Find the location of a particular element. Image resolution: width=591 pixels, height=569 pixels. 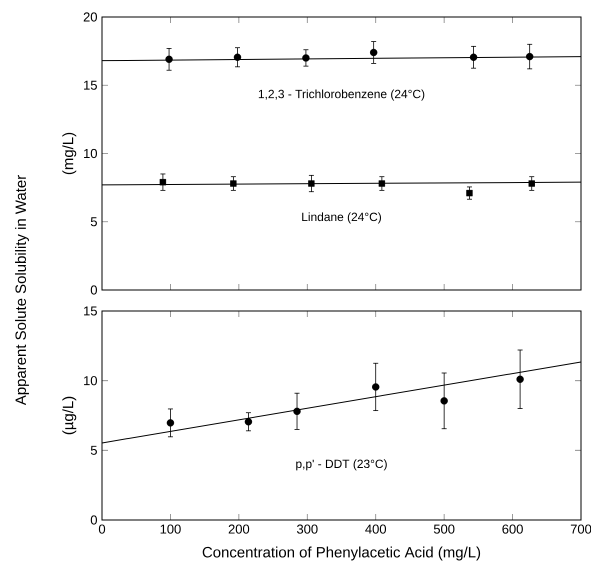

x-tick-label: 600 is located at coordinates (512, 529).